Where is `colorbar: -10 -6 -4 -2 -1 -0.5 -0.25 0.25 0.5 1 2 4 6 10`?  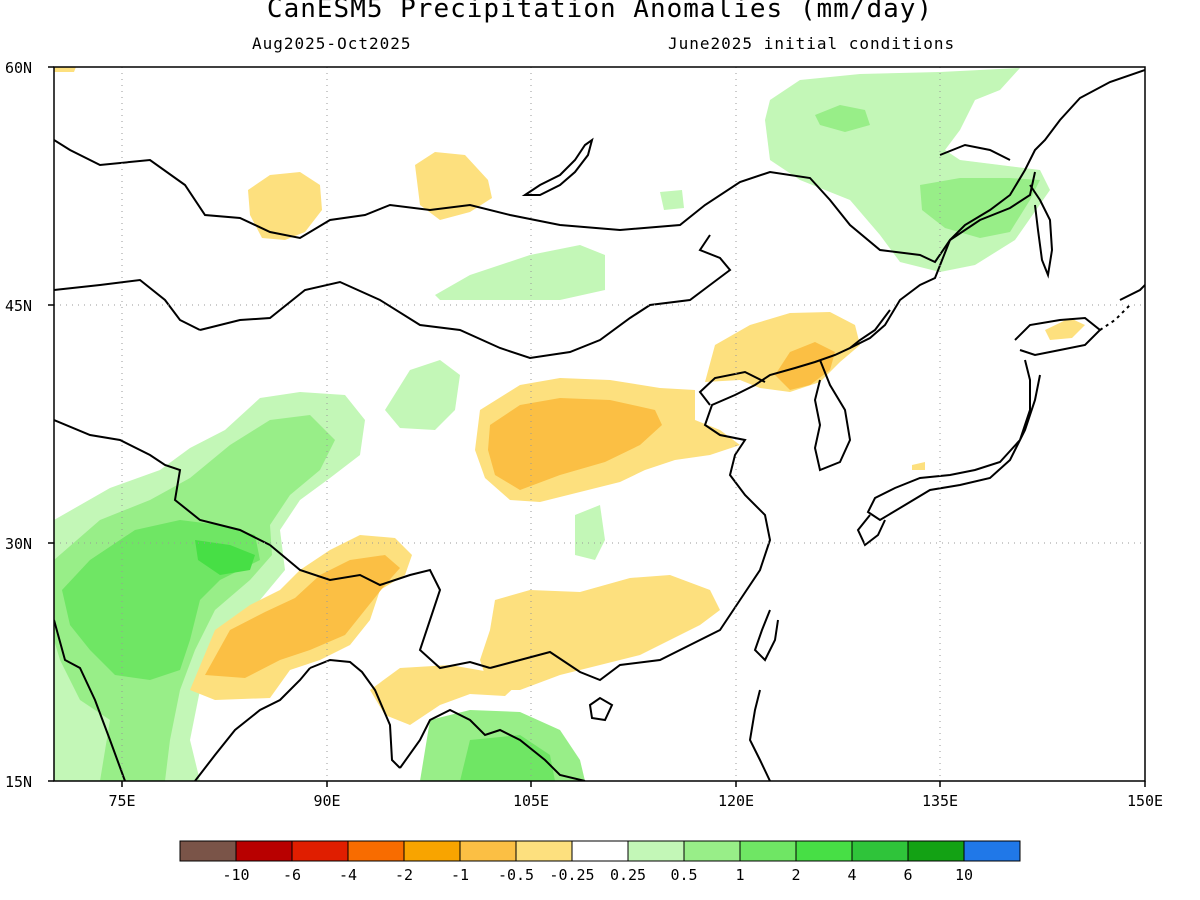
colorbar: -10 -6 -4 -2 -1 -0.5 -0.25 0.25 0.5 1 2 4 6 10 is located at coordinates (600, 862).